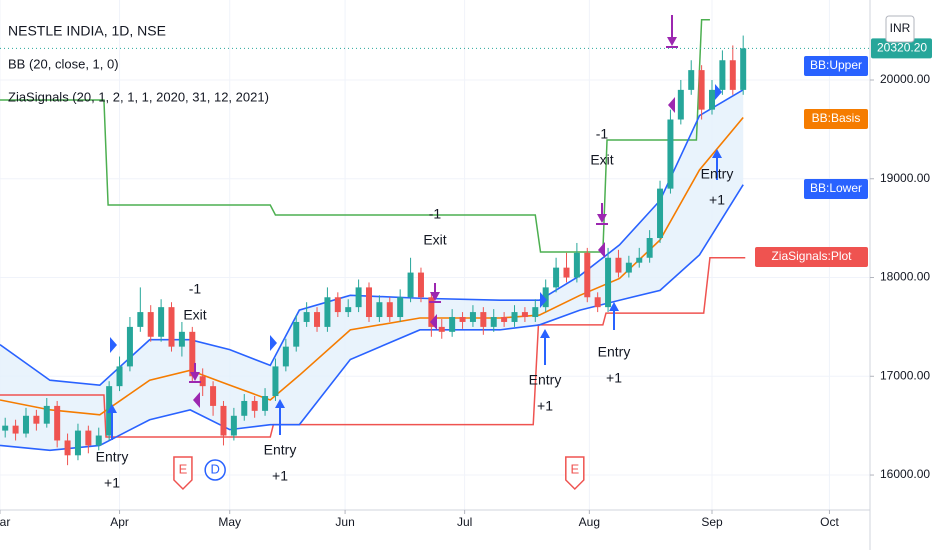 The height and width of the screenshot is (550, 932). Describe the element at coordinates (87, 31) in the screenshot. I see `chart-title: NESTLE INDIA, 1D, NSE` at that location.